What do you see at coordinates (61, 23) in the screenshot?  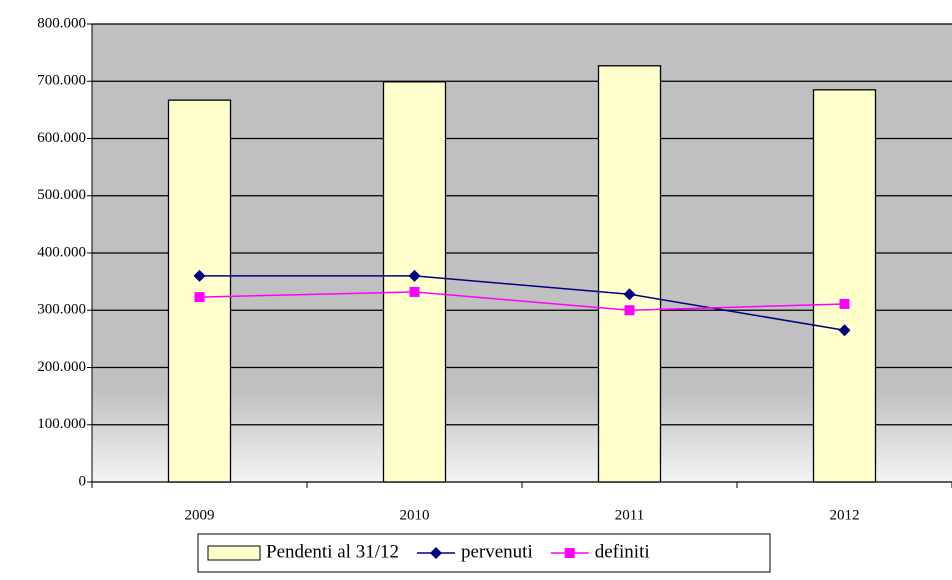 I see `y-tick-label: 800.000` at bounding box center [61, 23].